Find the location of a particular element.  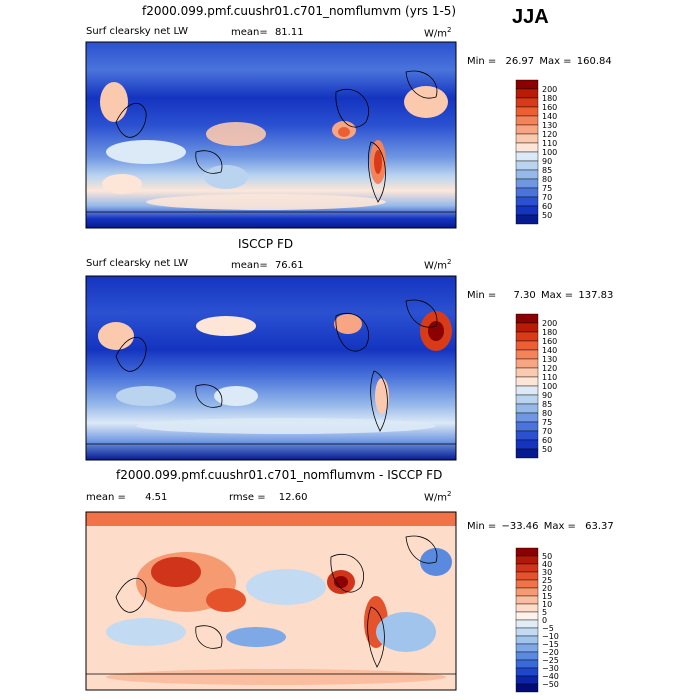

panel3-units: W/m2 is located at coordinates (437, 496).